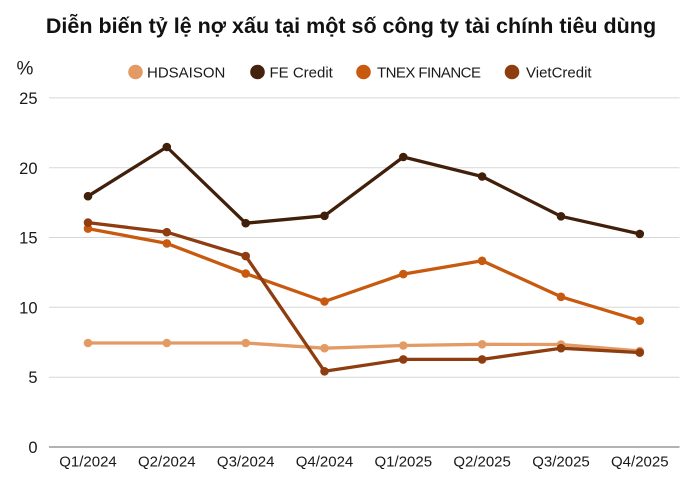  Describe the element at coordinates (88, 462) in the screenshot. I see `svg-text: Q1/2024` at that location.